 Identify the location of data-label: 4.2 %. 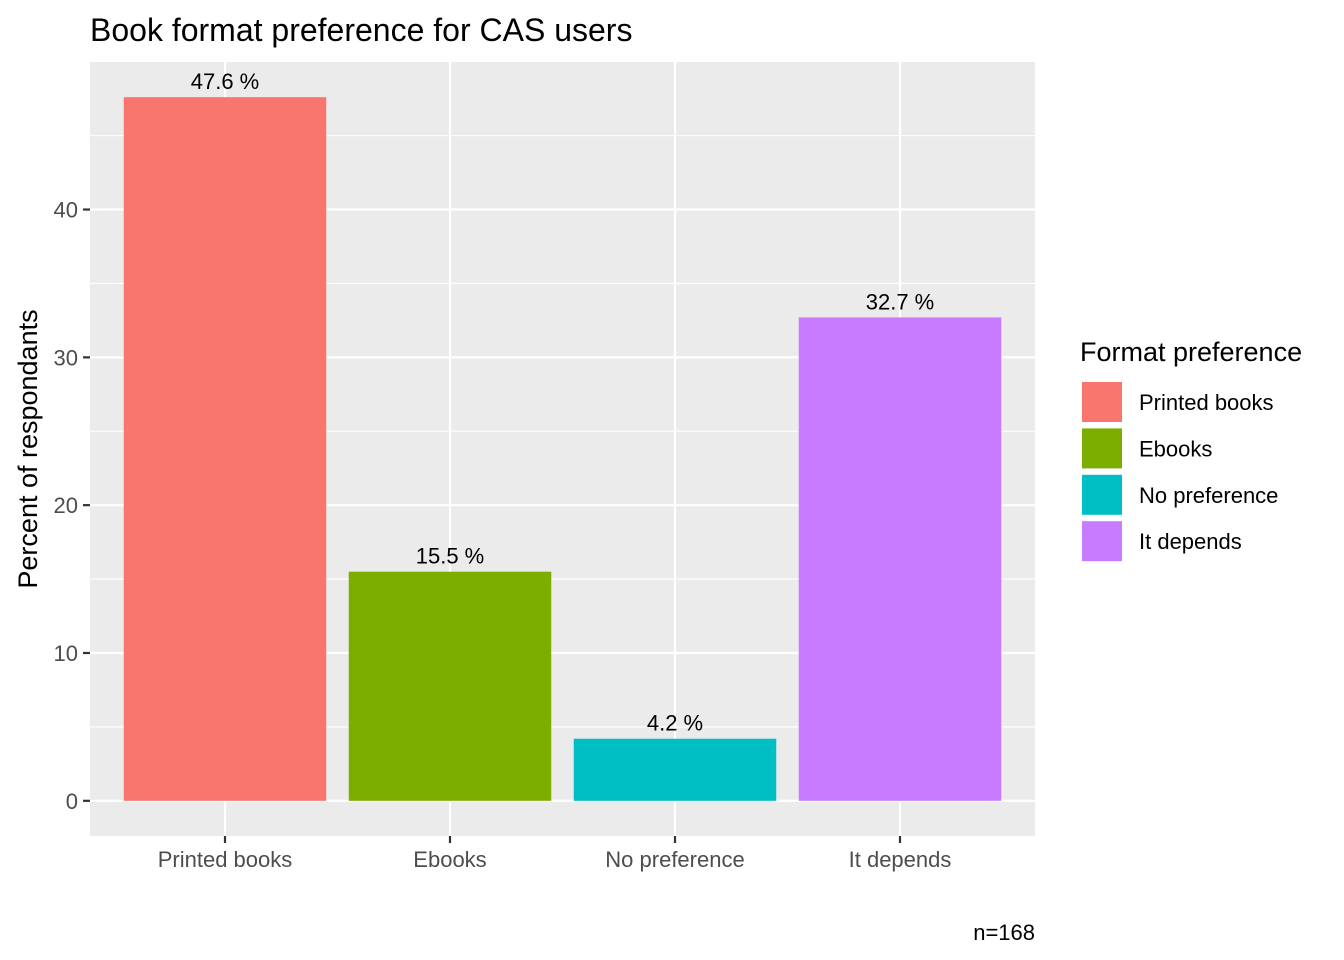
(675, 723).